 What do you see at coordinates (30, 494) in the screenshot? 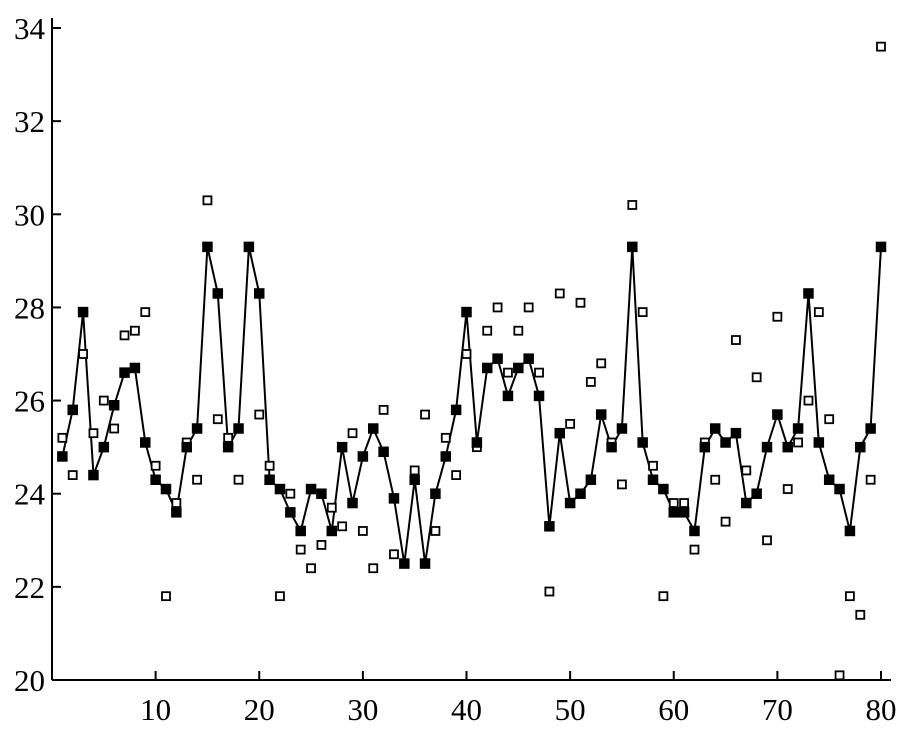
I see `y-tick-label: 24` at bounding box center [30, 494].